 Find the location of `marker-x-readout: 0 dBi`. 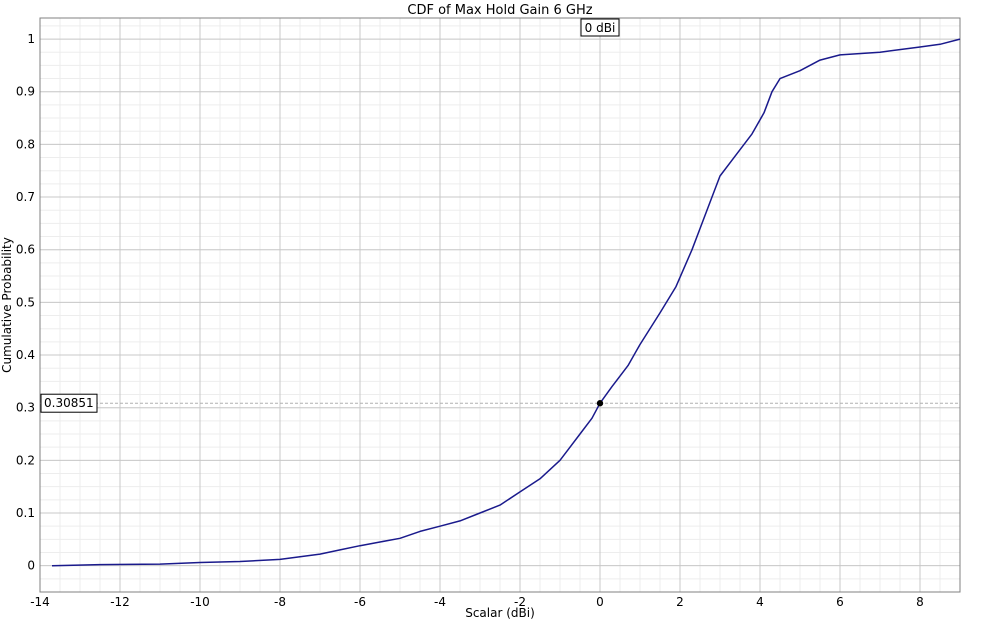

marker-x-readout: 0 dBi is located at coordinates (600, 28).